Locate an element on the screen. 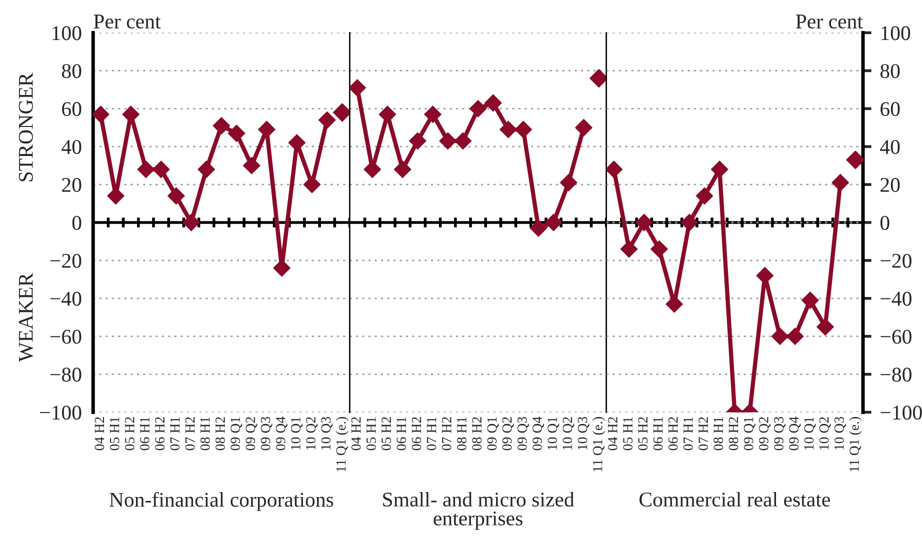 This screenshot has height=546, width=922. y2-tick-label: −20 is located at coordinates (896, 261).